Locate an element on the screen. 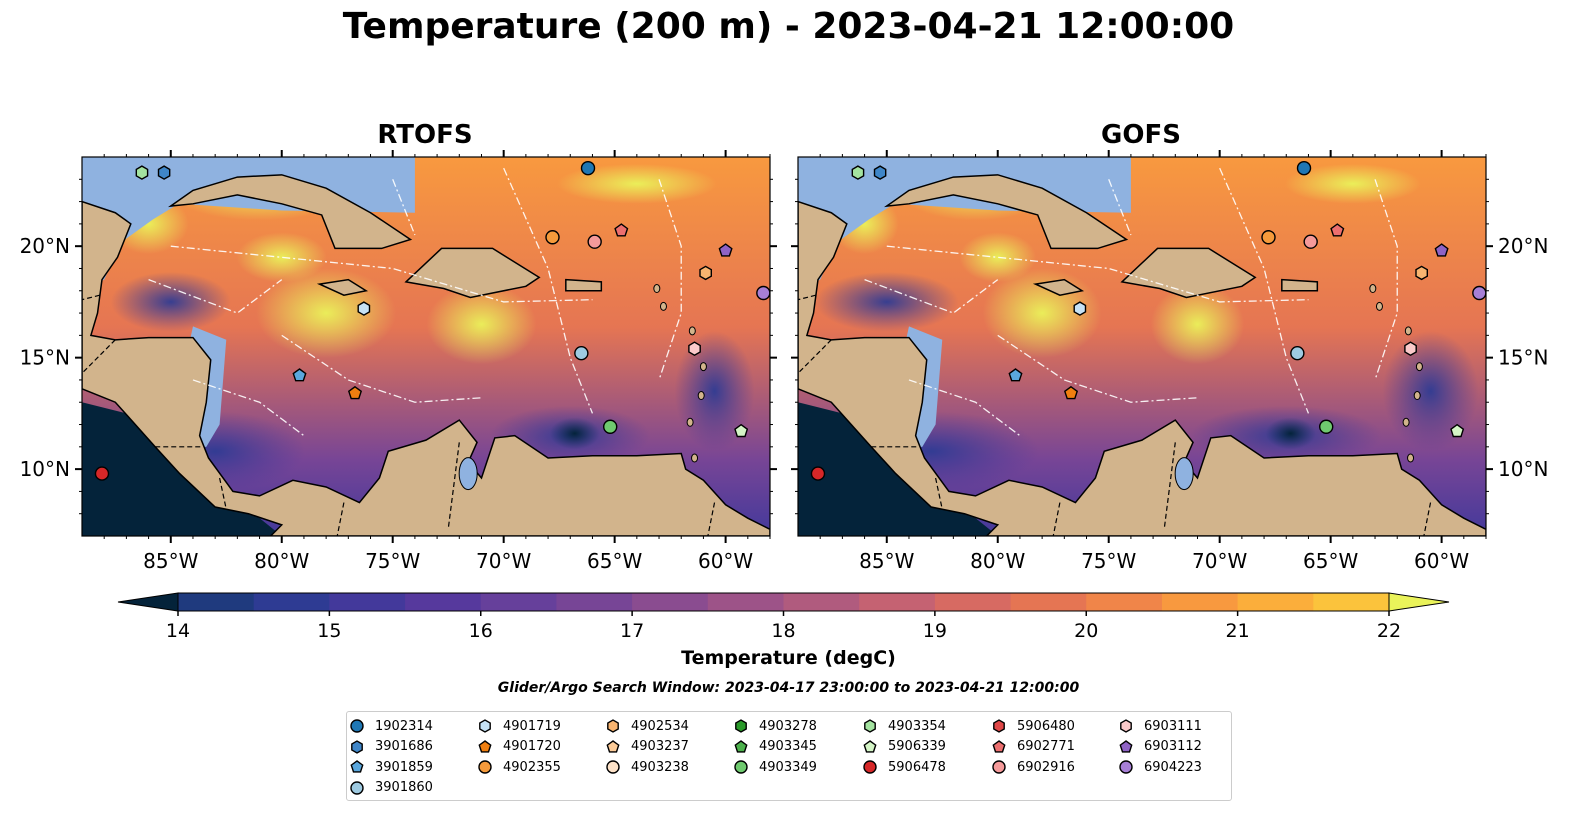 The width and height of the screenshot is (1577, 827). legend-item: 4903345 is located at coordinates (775, 747).